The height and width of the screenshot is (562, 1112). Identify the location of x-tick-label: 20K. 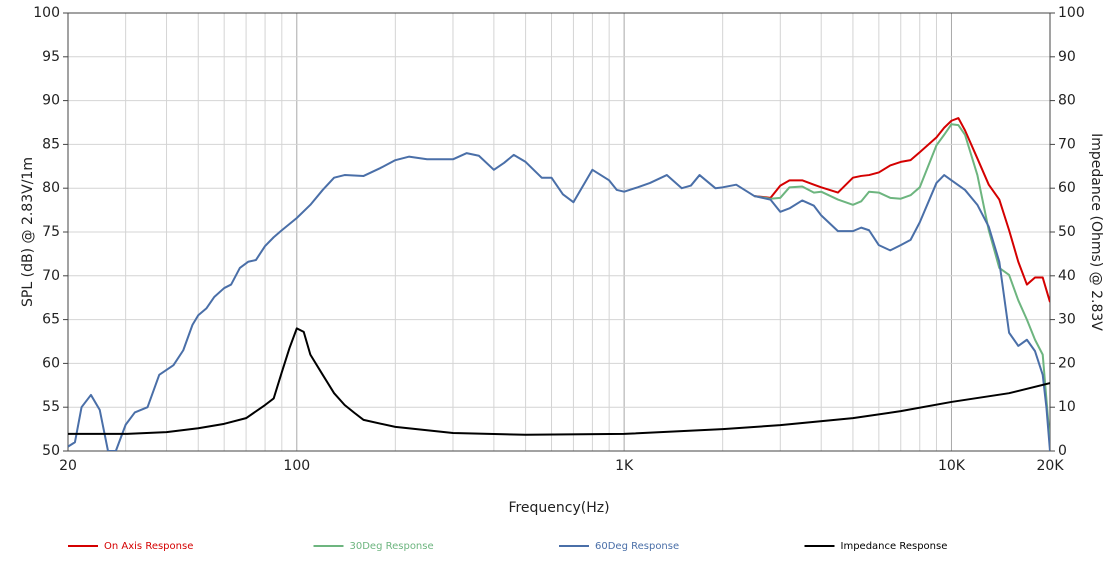
(1051, 466).